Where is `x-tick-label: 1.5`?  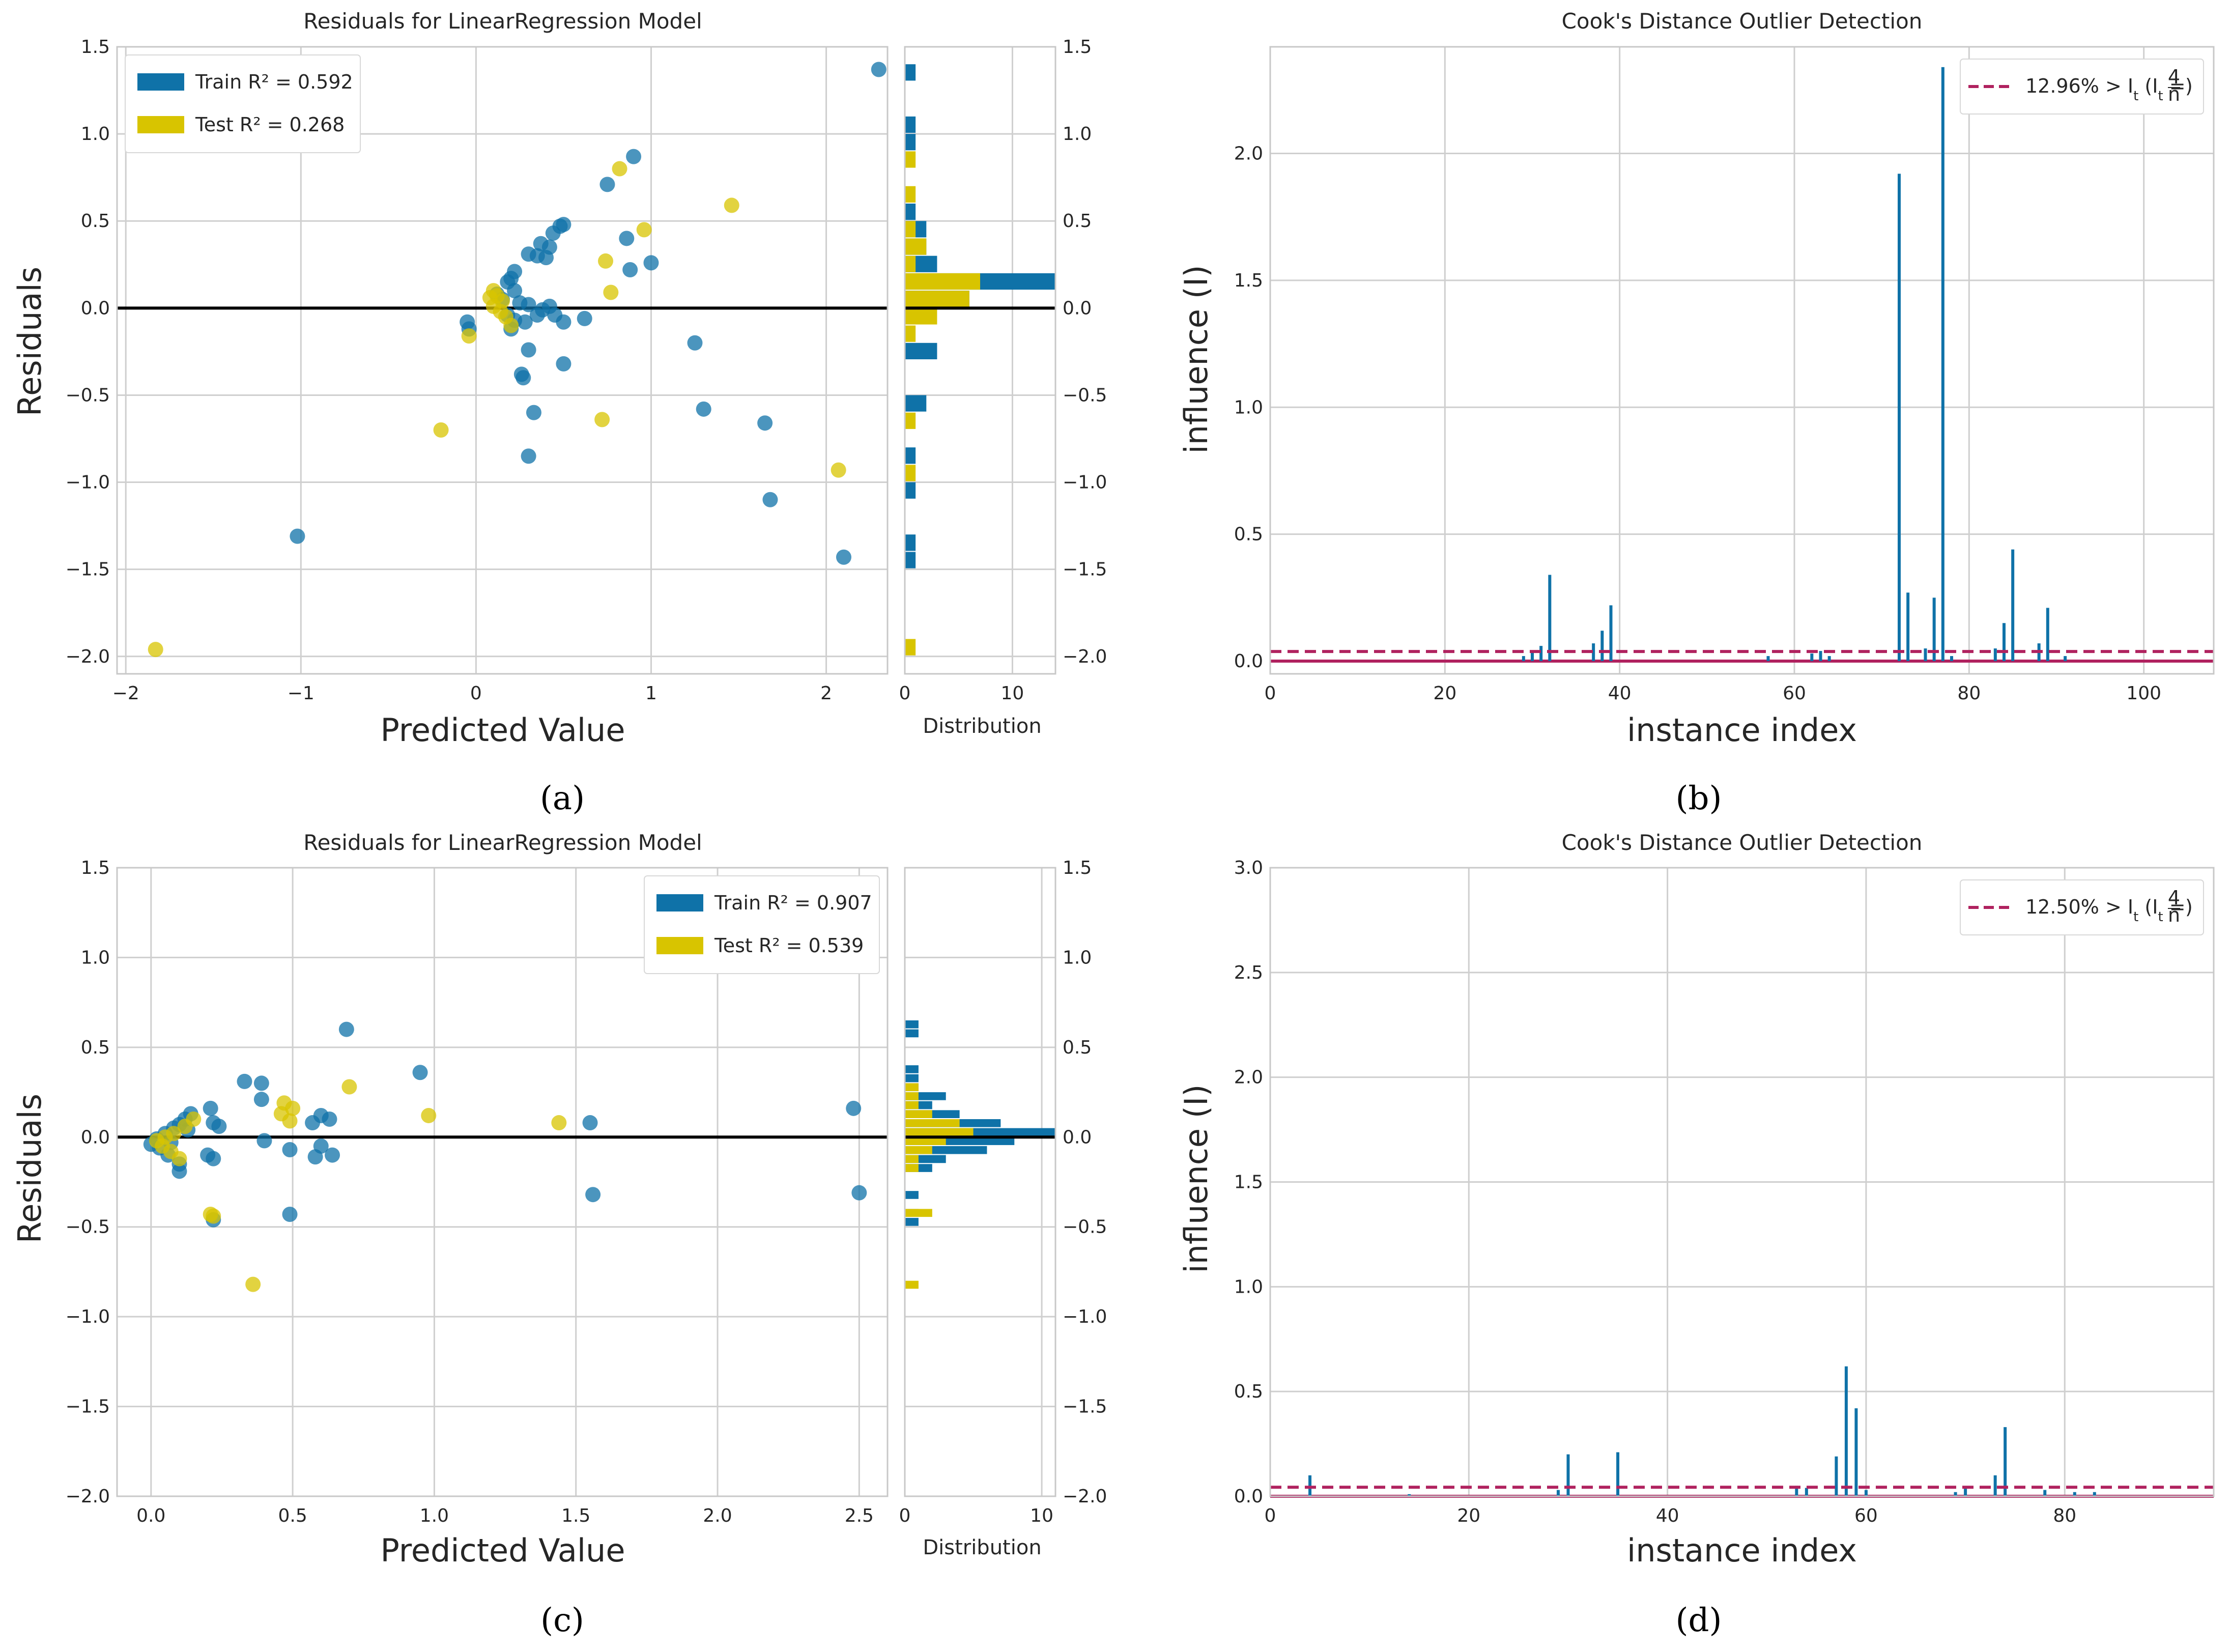
x-tick-label: 1.5 is located at coordinates (575, 1515).